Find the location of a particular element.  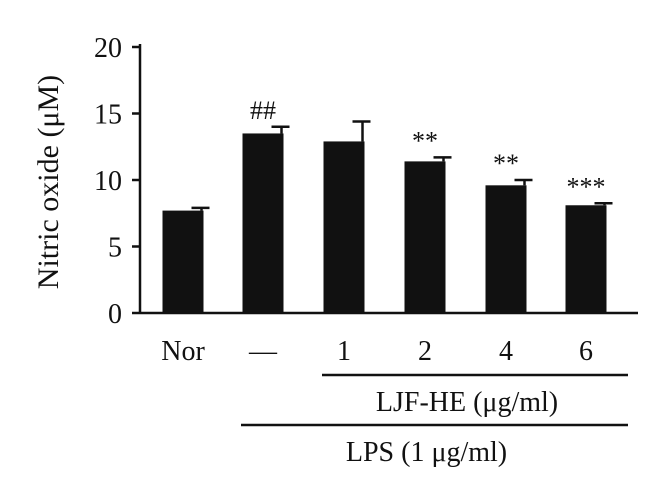

x-category-label: — is located at coordinates (263, 351).